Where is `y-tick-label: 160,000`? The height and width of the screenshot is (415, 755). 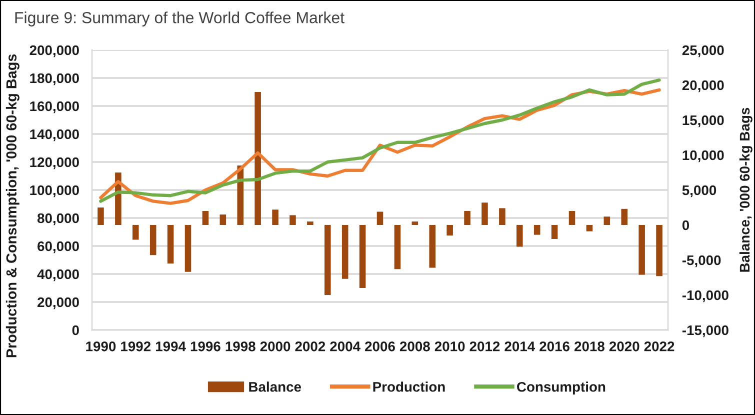 y-tick-label: 160,000 is located at coordinates (54, 107).